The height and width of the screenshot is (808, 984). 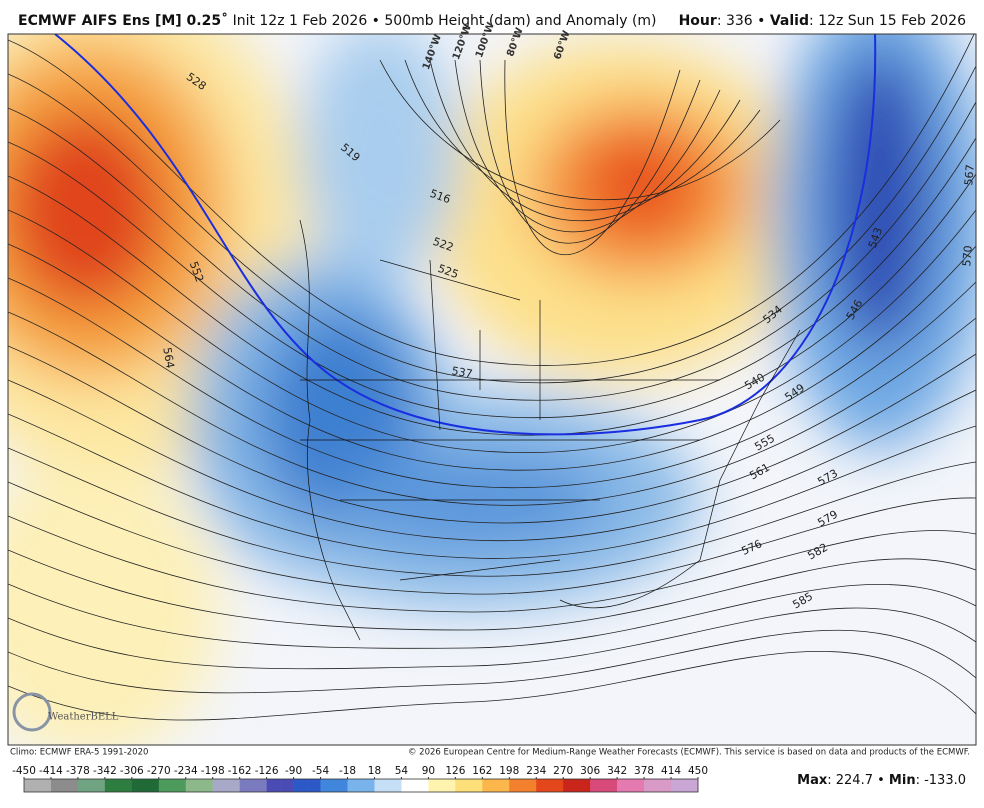 What do you see at coordinates (132, 771) in the screenshot?
I see `colorbar-label: -306` at bounding box center [132, 771].